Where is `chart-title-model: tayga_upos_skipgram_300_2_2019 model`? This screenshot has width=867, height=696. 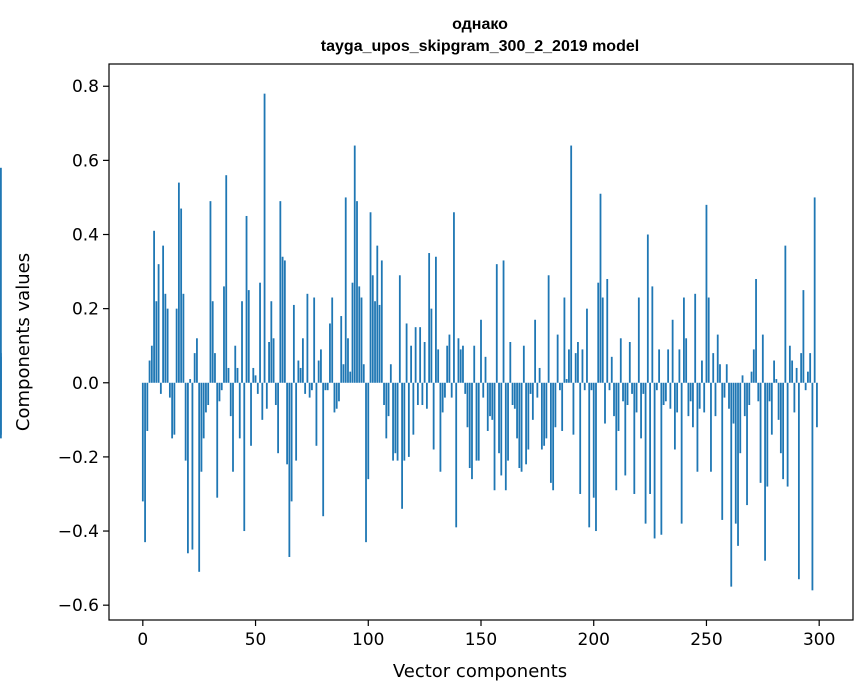 chart-title-model: tayga_upos_skipgram_300_2_2019 model is located at coordinates (480, 46).